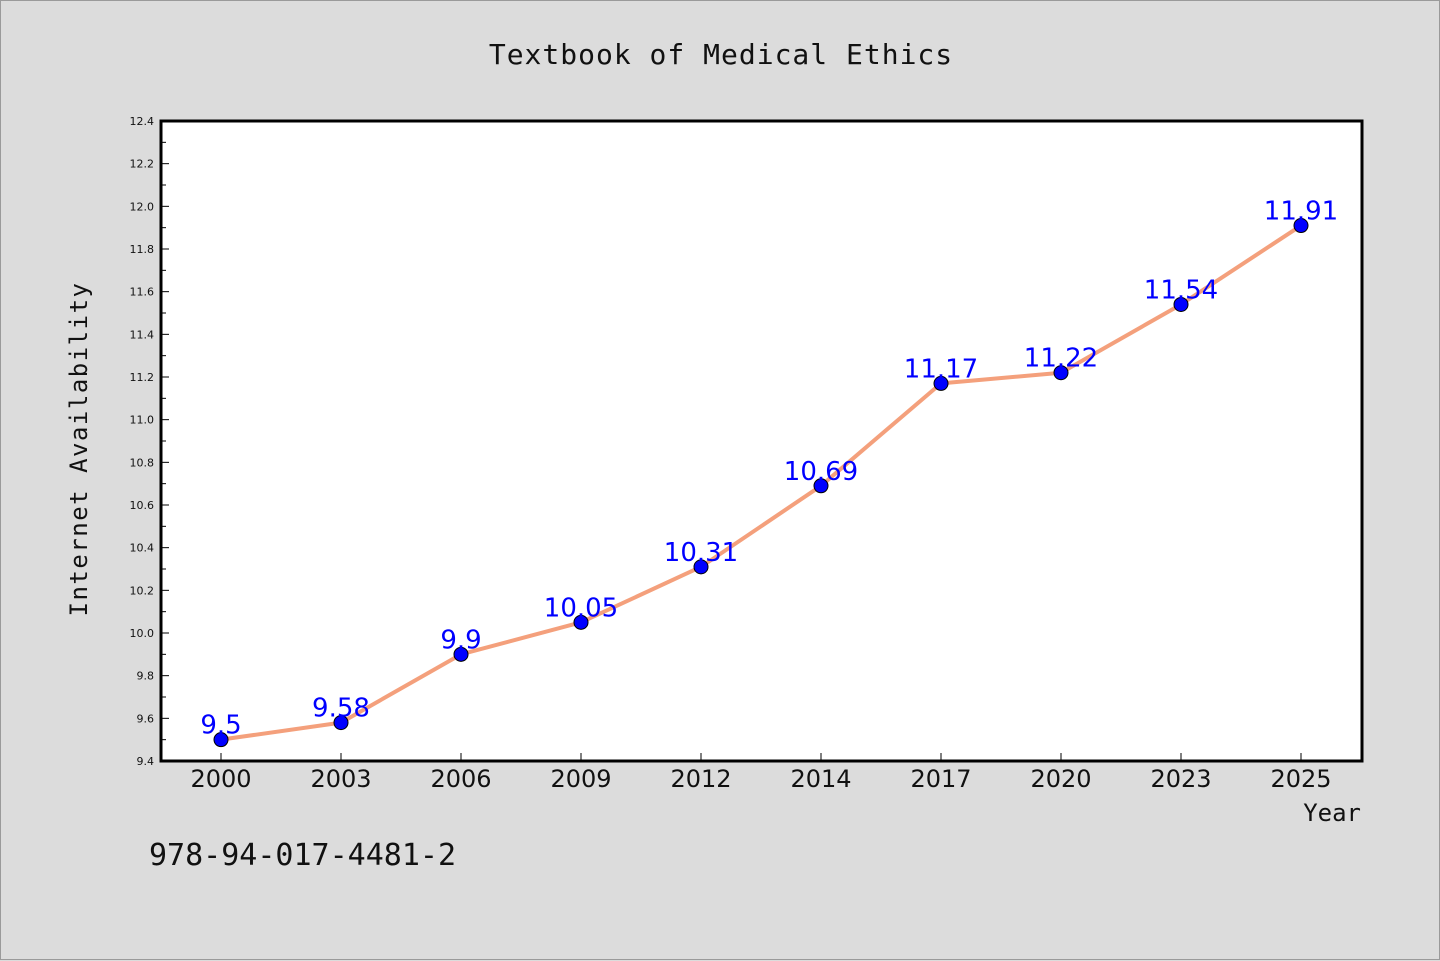  What do you see at coordinates (142, 590) in the screenshot?
I see `y-tick-label: 10.2` at bounding box center [142, 590].